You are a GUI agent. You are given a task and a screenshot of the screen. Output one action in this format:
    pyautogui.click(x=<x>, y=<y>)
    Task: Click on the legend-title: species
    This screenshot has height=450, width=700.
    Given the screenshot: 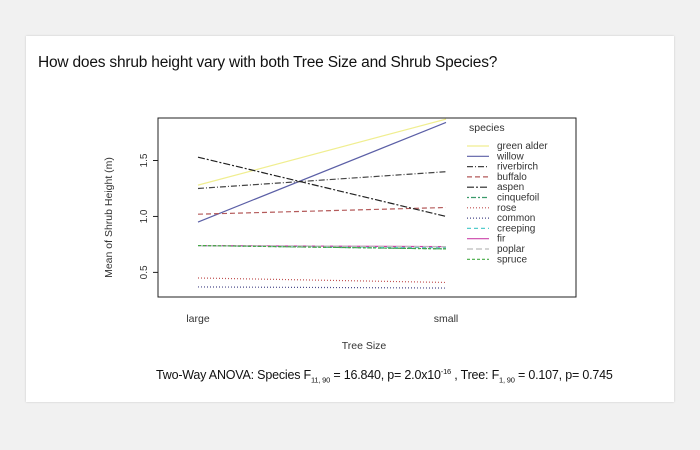 What is the action you would take?
    pyautogui.click(x=487, y=128)
    